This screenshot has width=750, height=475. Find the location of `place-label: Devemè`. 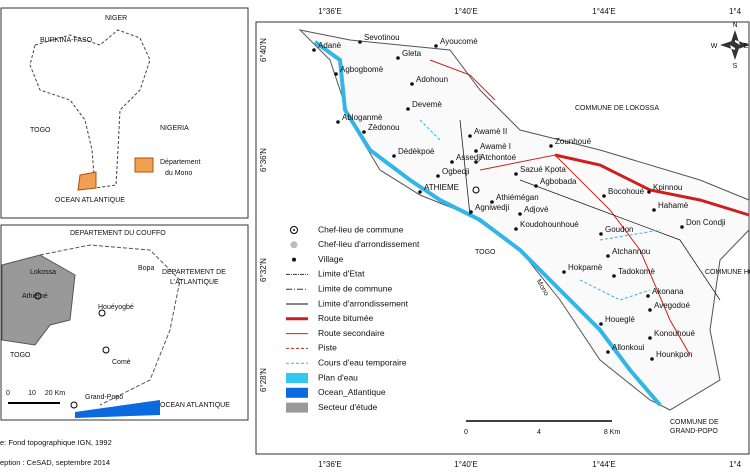

place-label: Devemè is located at coordinates (427, 104).